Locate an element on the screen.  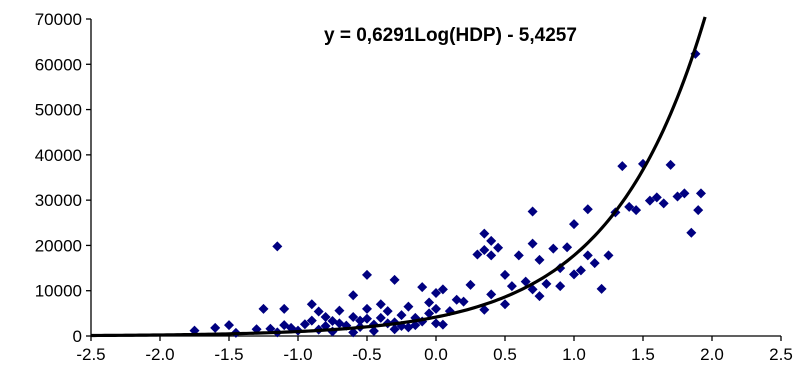
x-tick-label: 0.5 is located at coordinates (505, 354).